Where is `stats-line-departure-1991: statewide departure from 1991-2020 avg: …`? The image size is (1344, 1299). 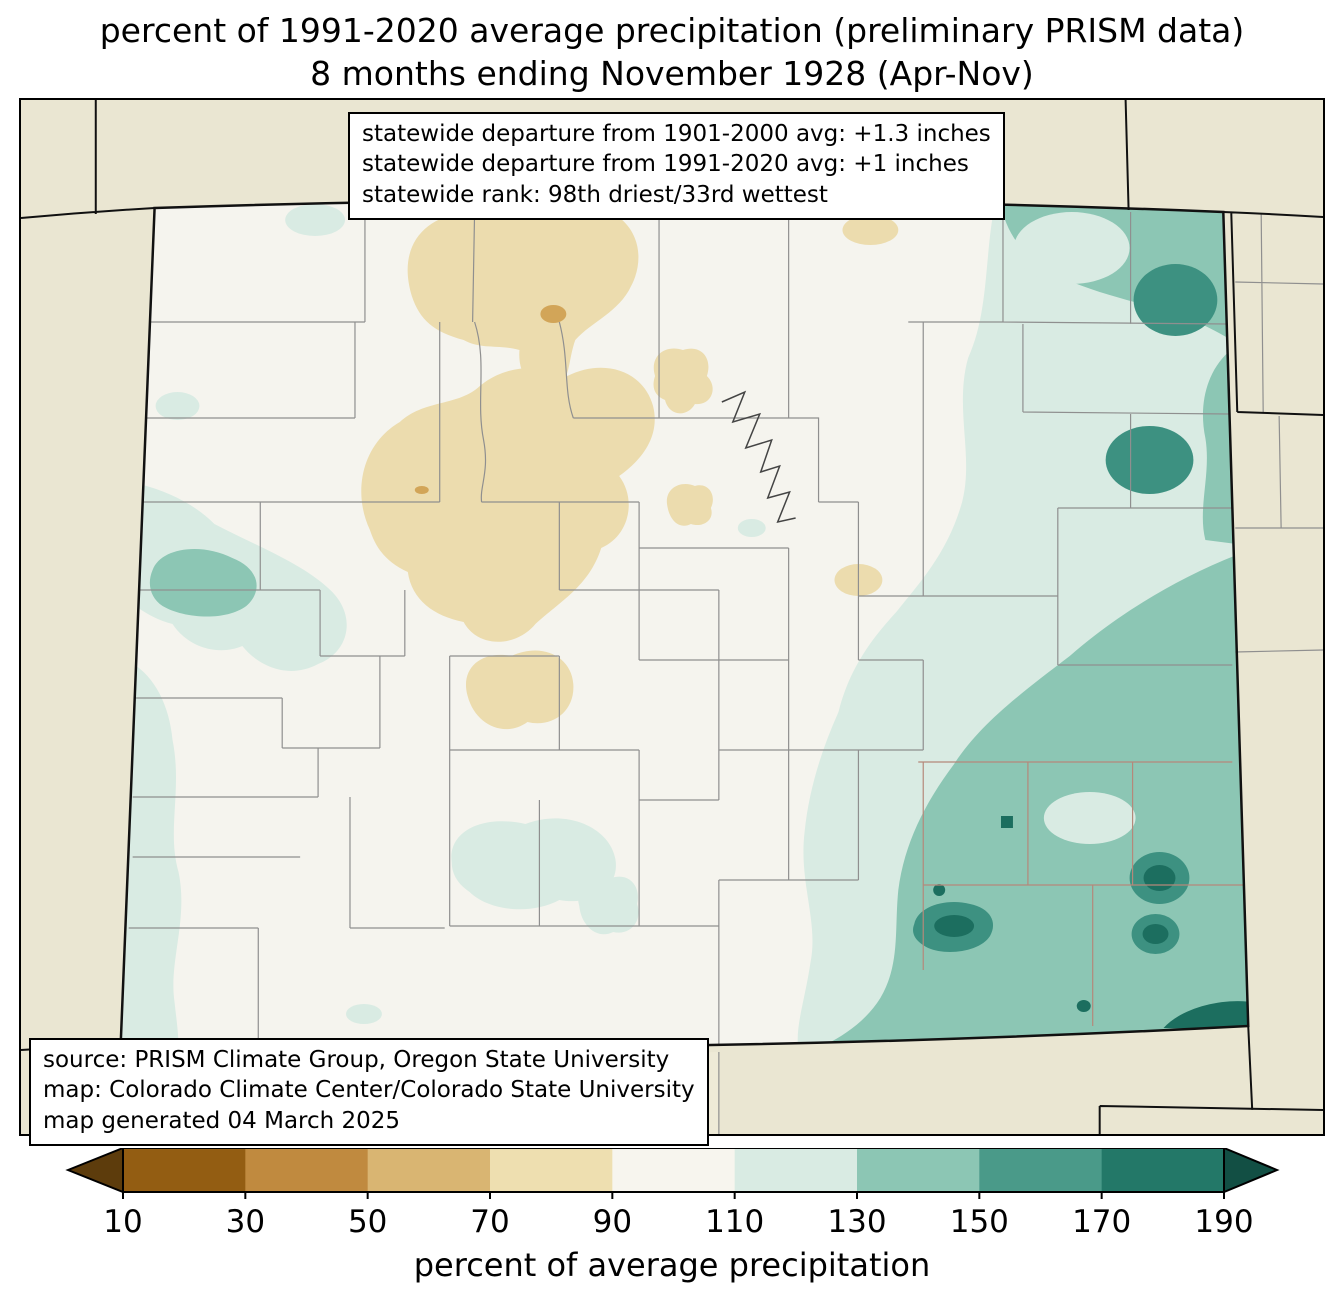
stats-line-departure-1991: statewide departure from 1991-2020 avg: … is located at coordinates (665, 164).